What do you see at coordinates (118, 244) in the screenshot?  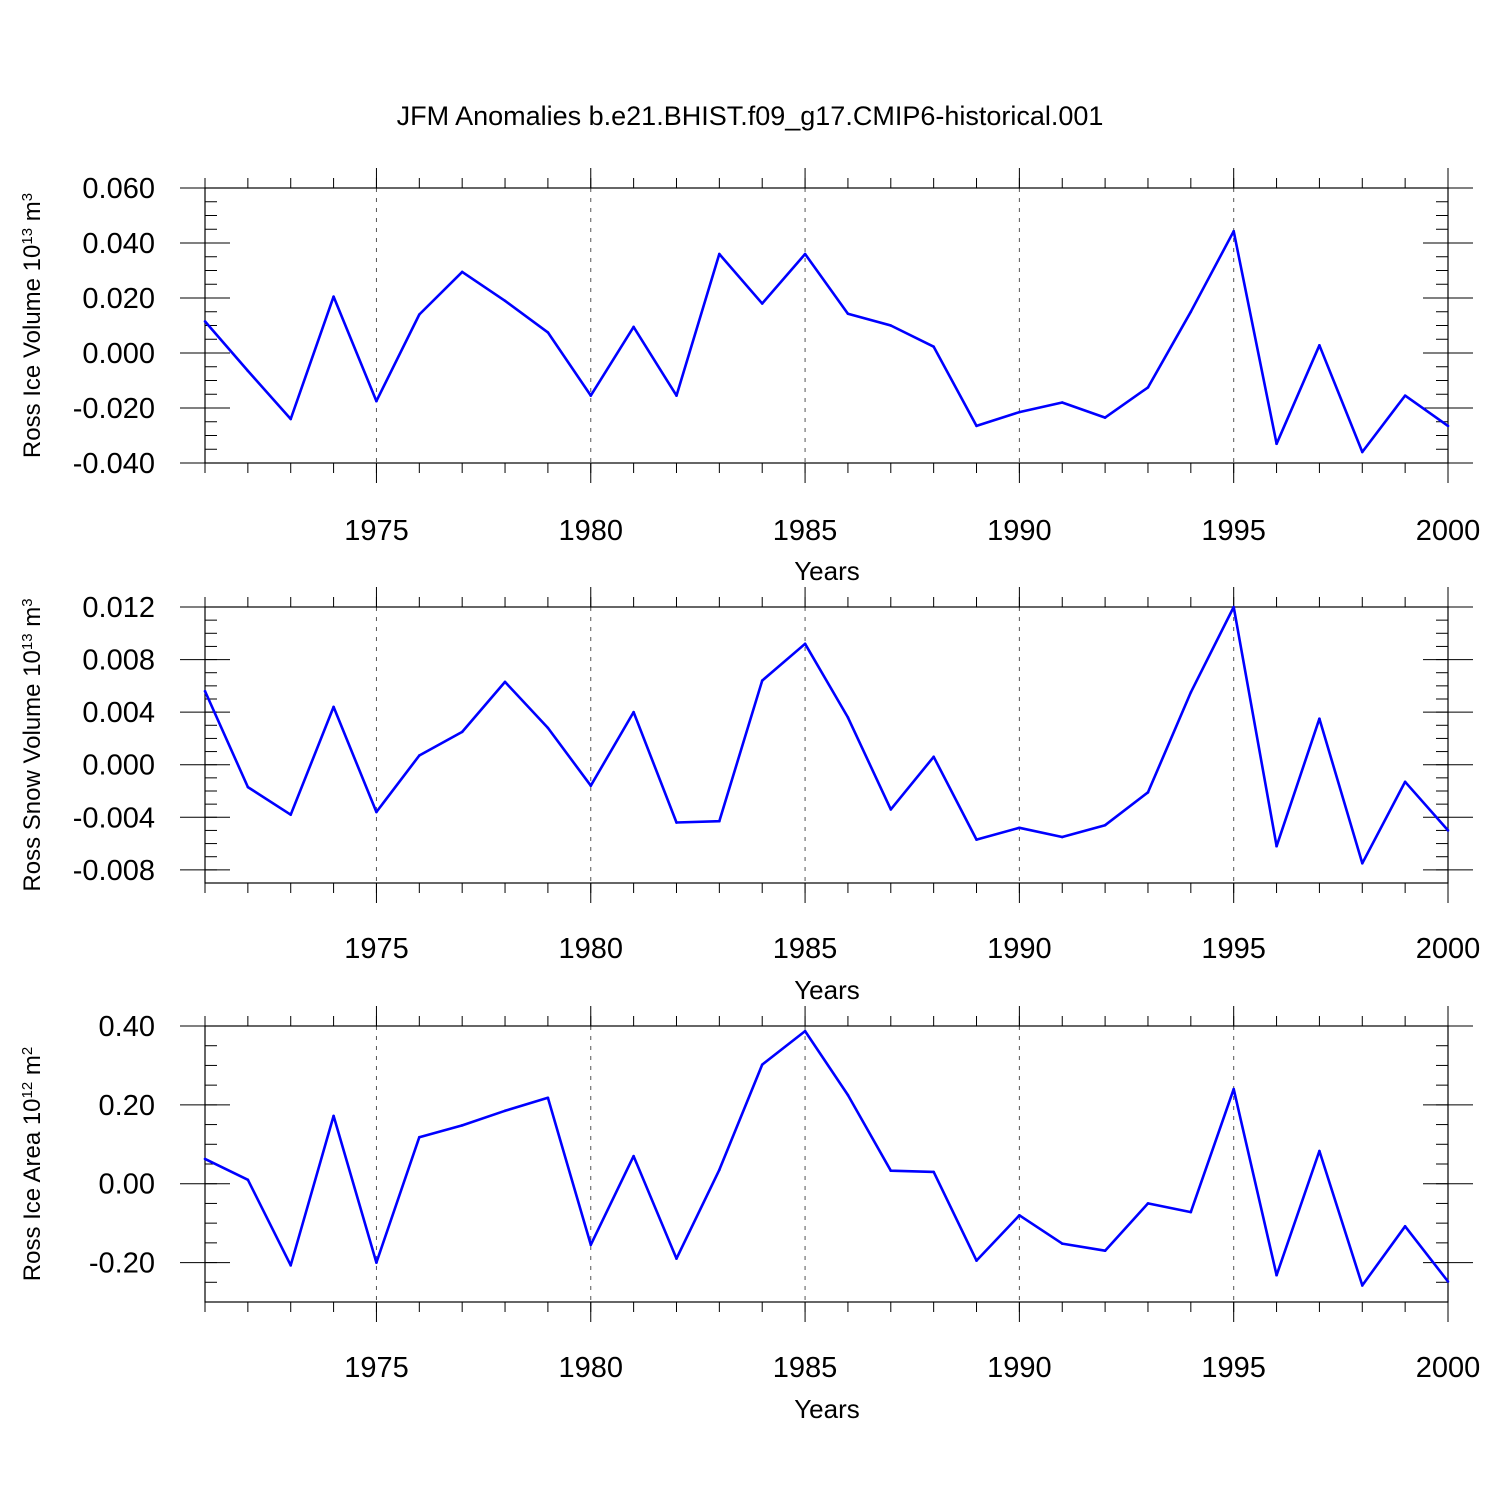 I see `y-tick-label: 0.040` at bounding box center [118, 244].